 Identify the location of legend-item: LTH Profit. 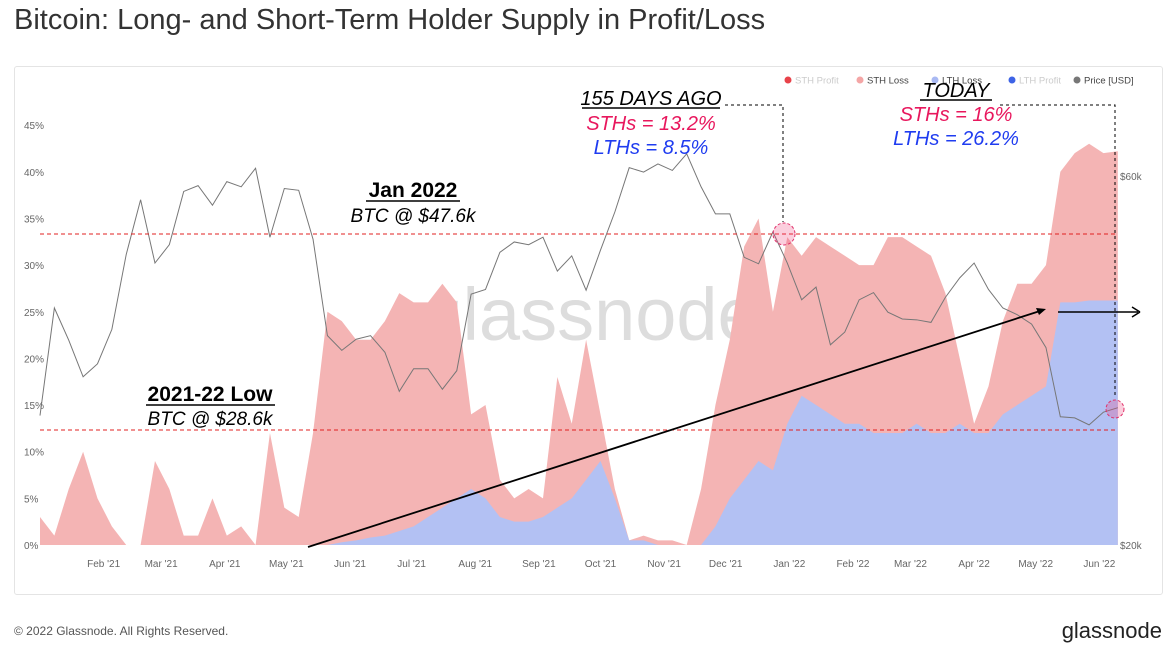
(1040, 81).